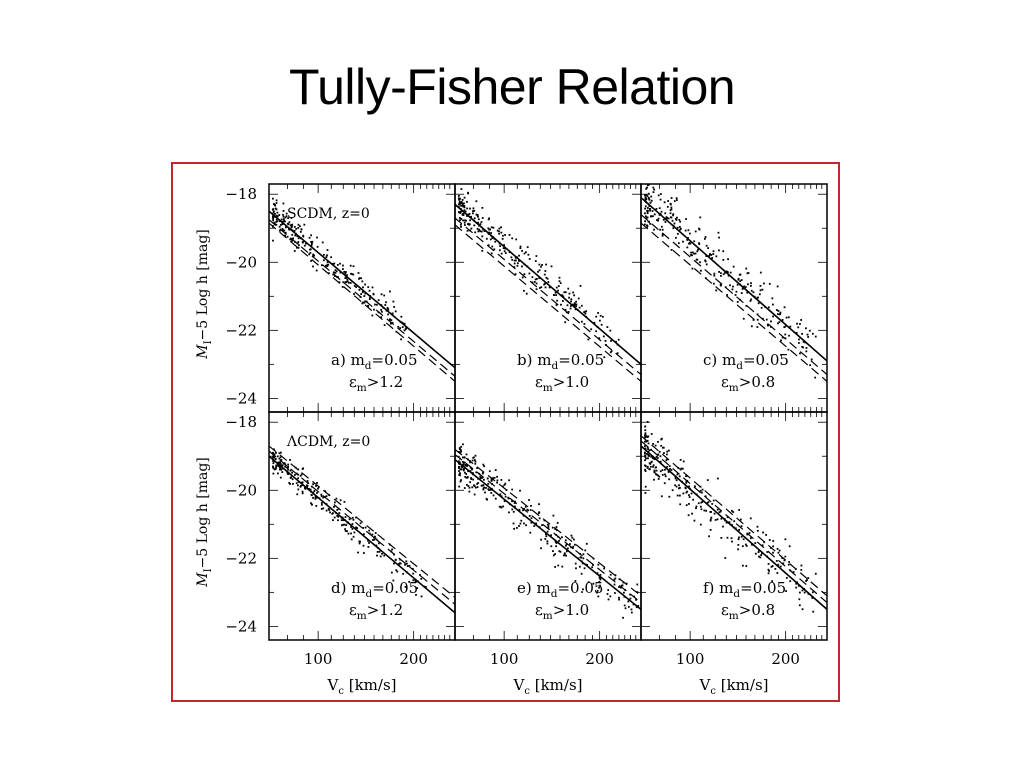  I want to click on x-tick-label: 100, so click(504, 659).